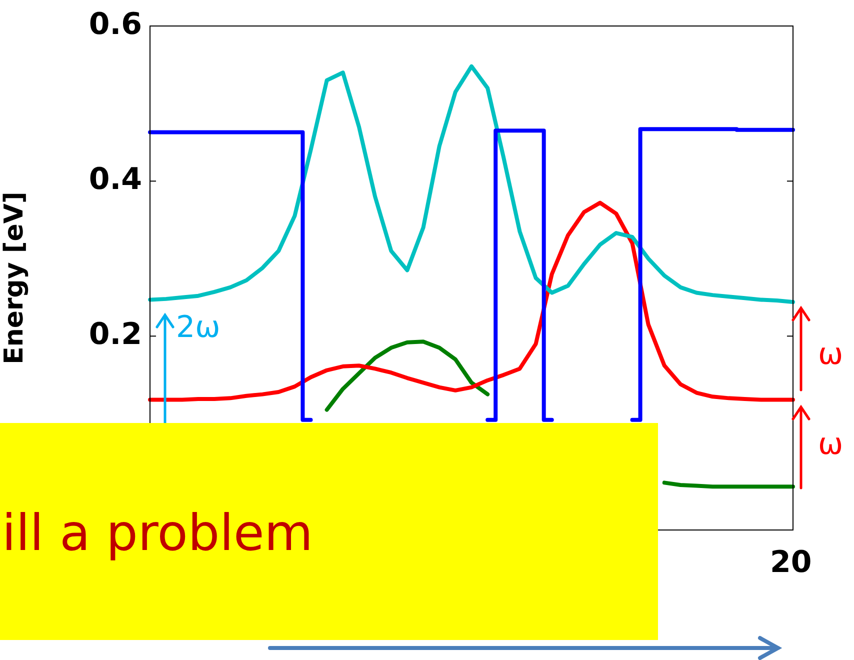  Describe the element at coordinates (157, 533) in the screenshot. I see `annotation: ill a problem` at that location.